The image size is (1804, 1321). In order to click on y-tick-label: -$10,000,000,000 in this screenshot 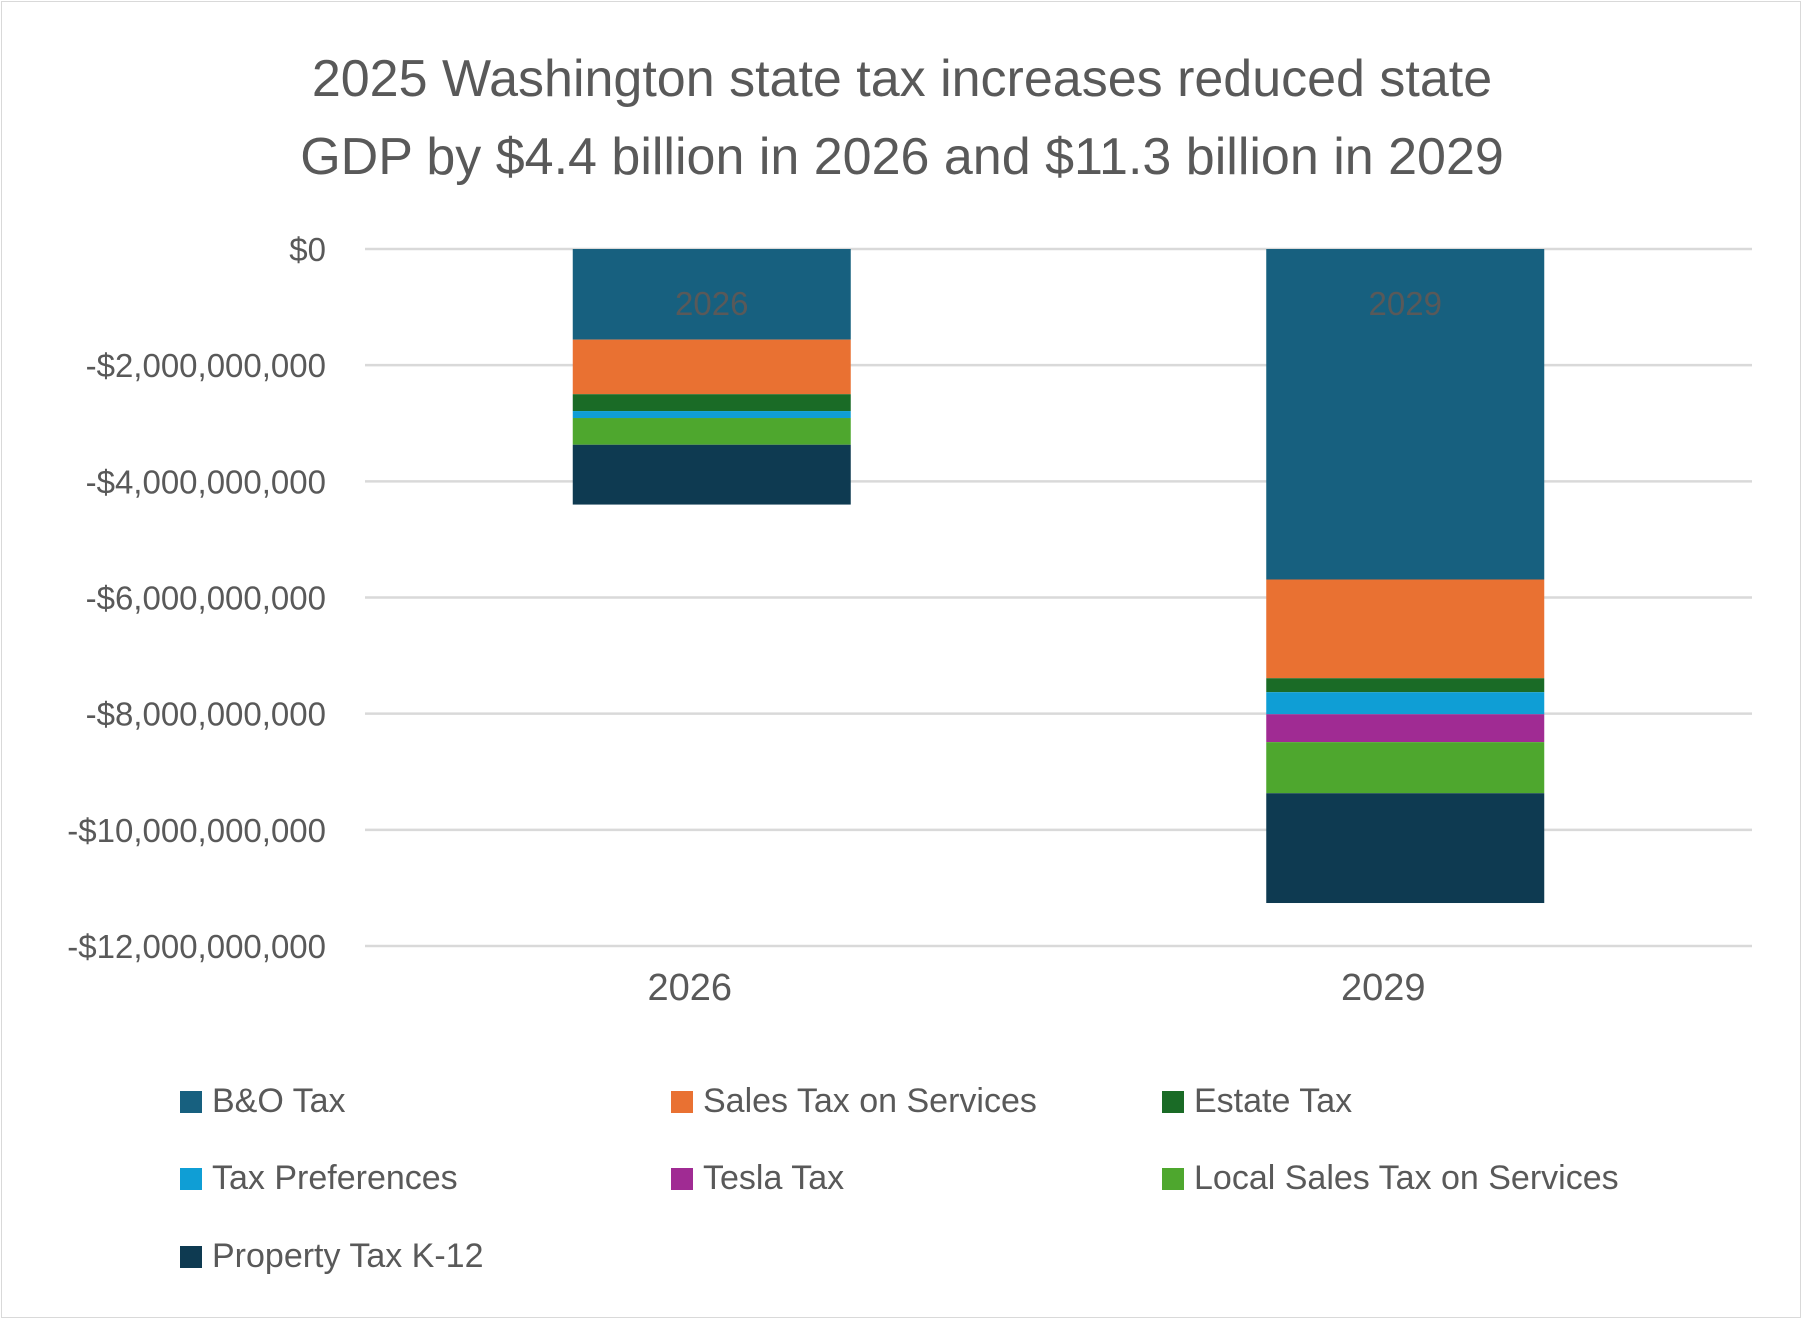, I will do `click(196, 830)`.